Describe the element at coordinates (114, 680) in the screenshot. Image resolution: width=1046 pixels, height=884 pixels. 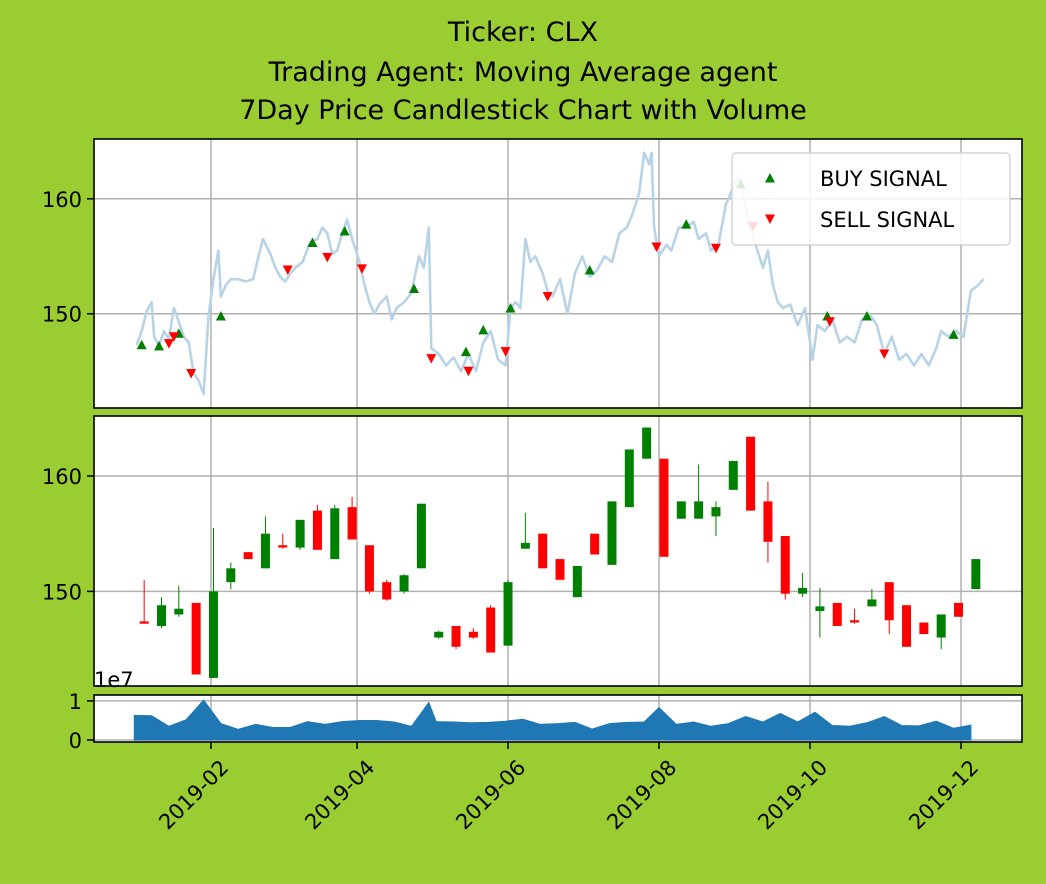
I see `volume-offset-label: 1e7` at that location.